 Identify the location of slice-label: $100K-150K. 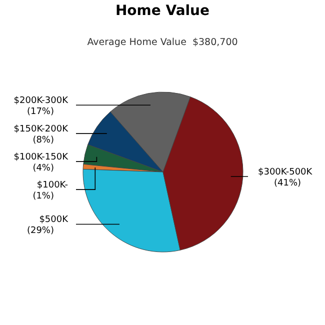
(42, 157).